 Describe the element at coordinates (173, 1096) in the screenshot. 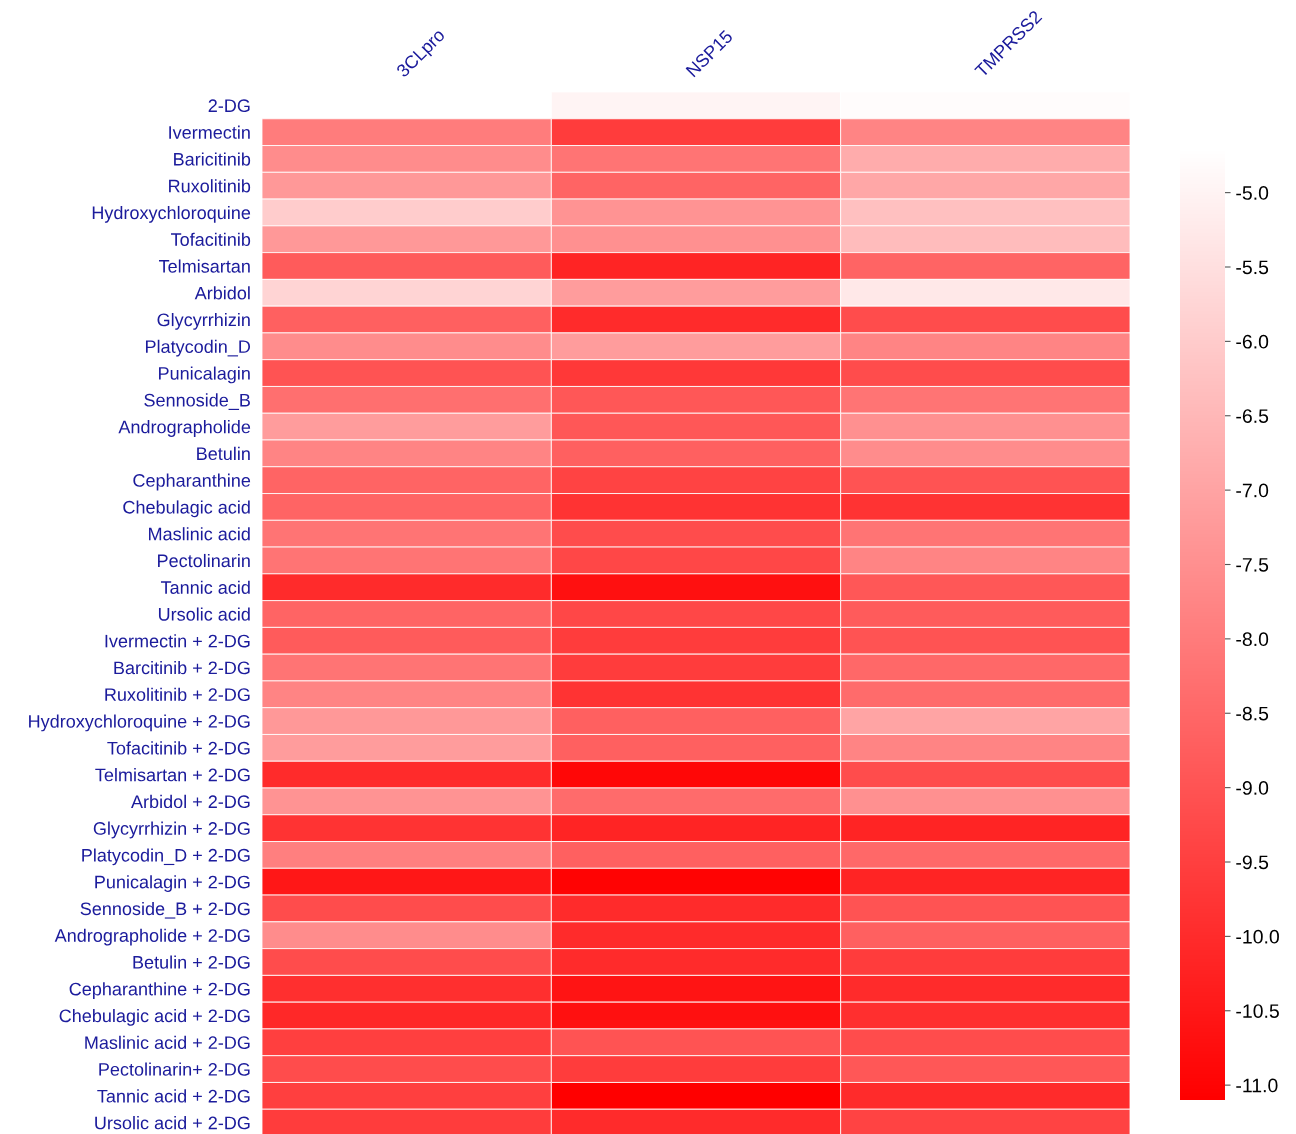

I see `y-tick-label: Tannic acid + 2-DG` at that location.